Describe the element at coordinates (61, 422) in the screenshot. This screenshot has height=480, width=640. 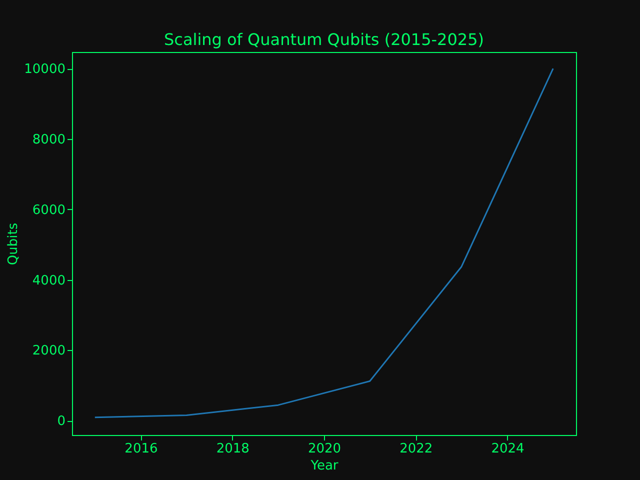
I see `y-tick-label: 0` at that location.